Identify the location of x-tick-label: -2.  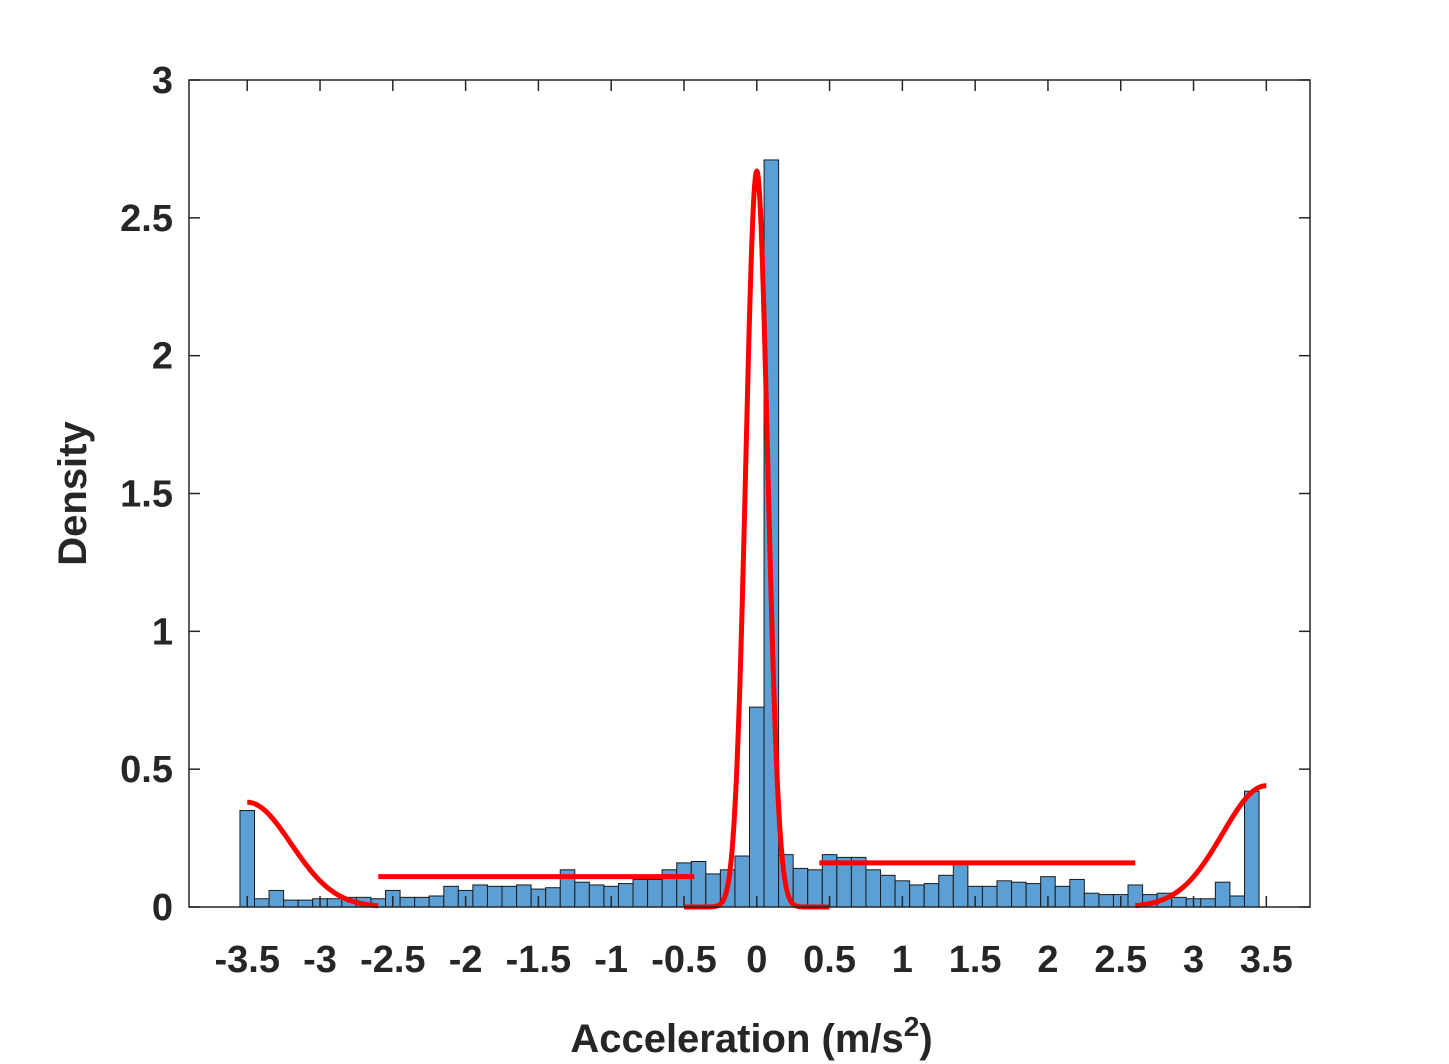
(466, 960).